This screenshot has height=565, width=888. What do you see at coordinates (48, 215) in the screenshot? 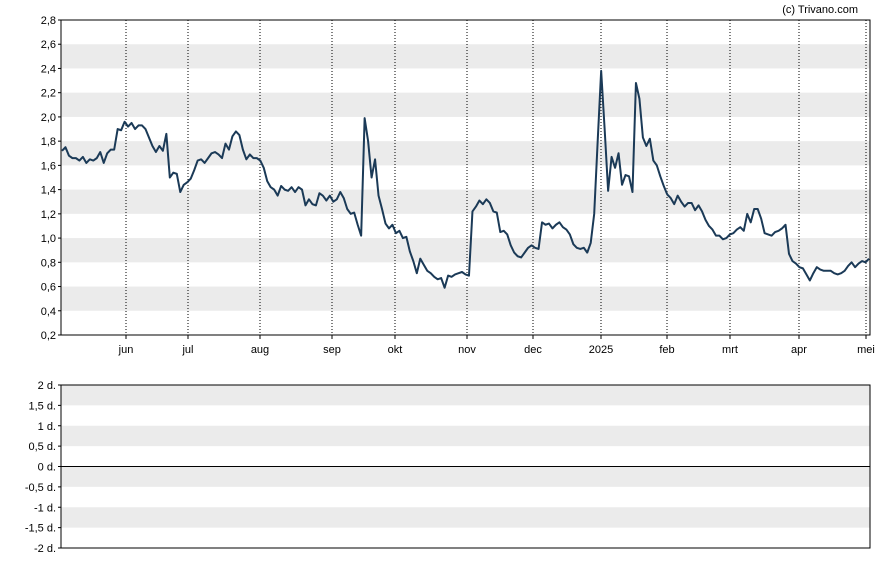
I see `y-tick-label: 1,2` at bounding box center [48, 215].